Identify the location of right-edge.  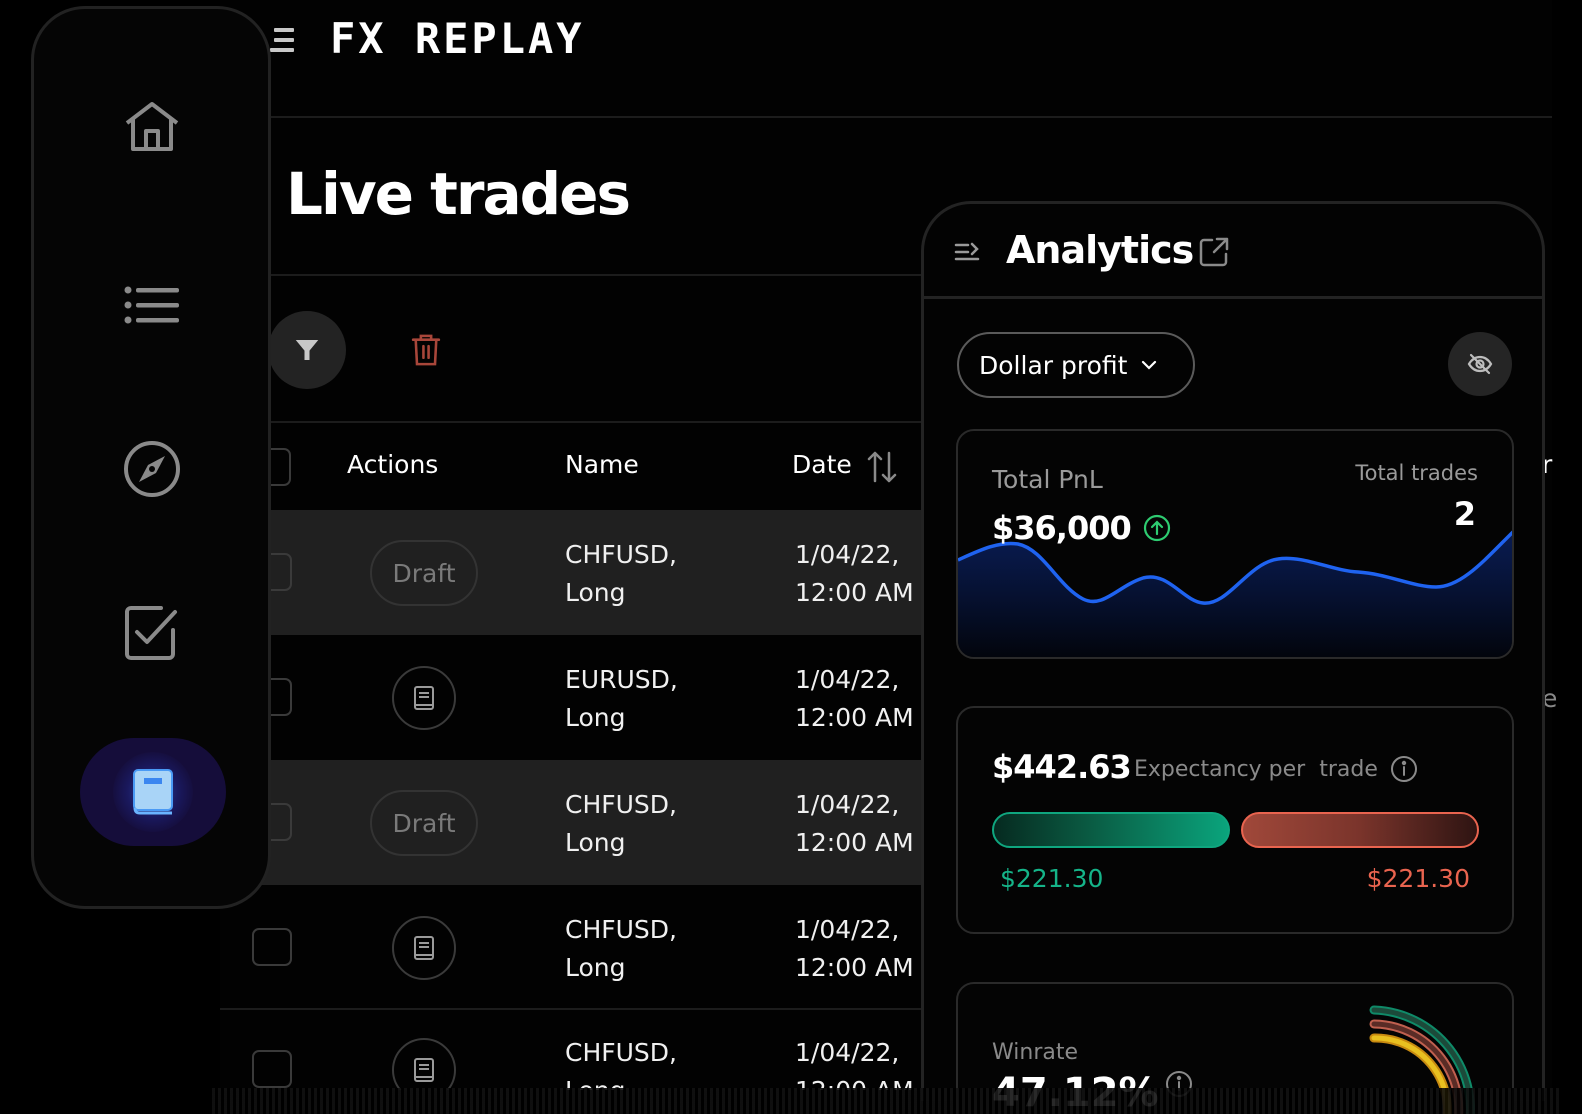
(1567, 545).